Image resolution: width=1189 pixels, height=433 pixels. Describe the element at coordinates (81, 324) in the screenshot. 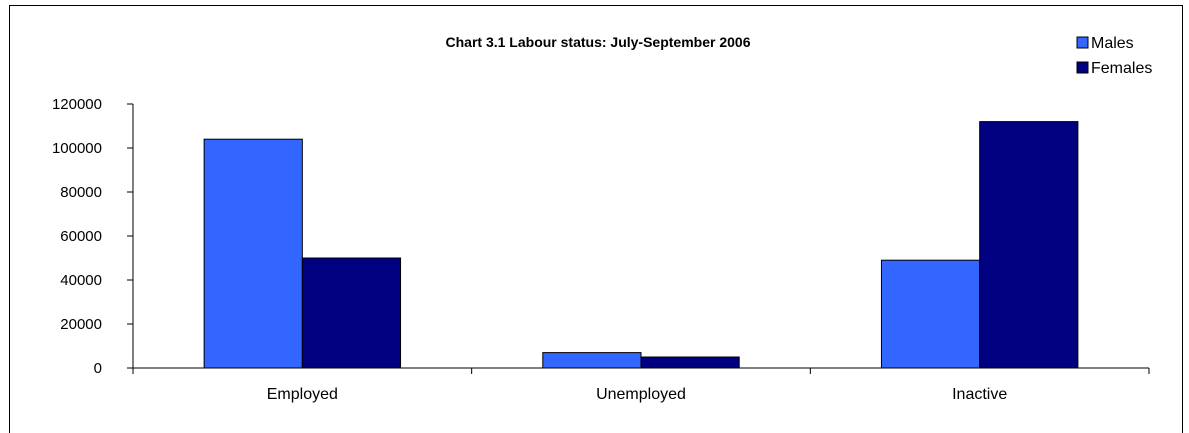

I see `y-tick-label: 20000` at that location.